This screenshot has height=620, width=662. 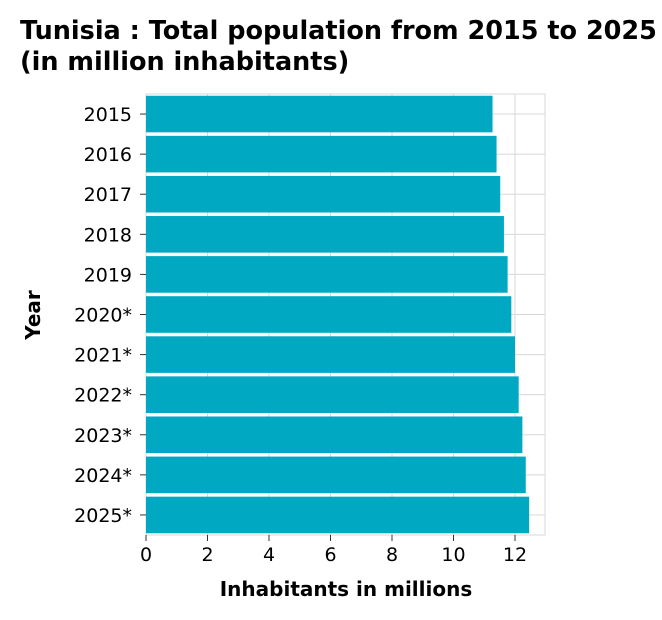 I want to click on y-tick-label: 2024*, so click(x=103, y=476).